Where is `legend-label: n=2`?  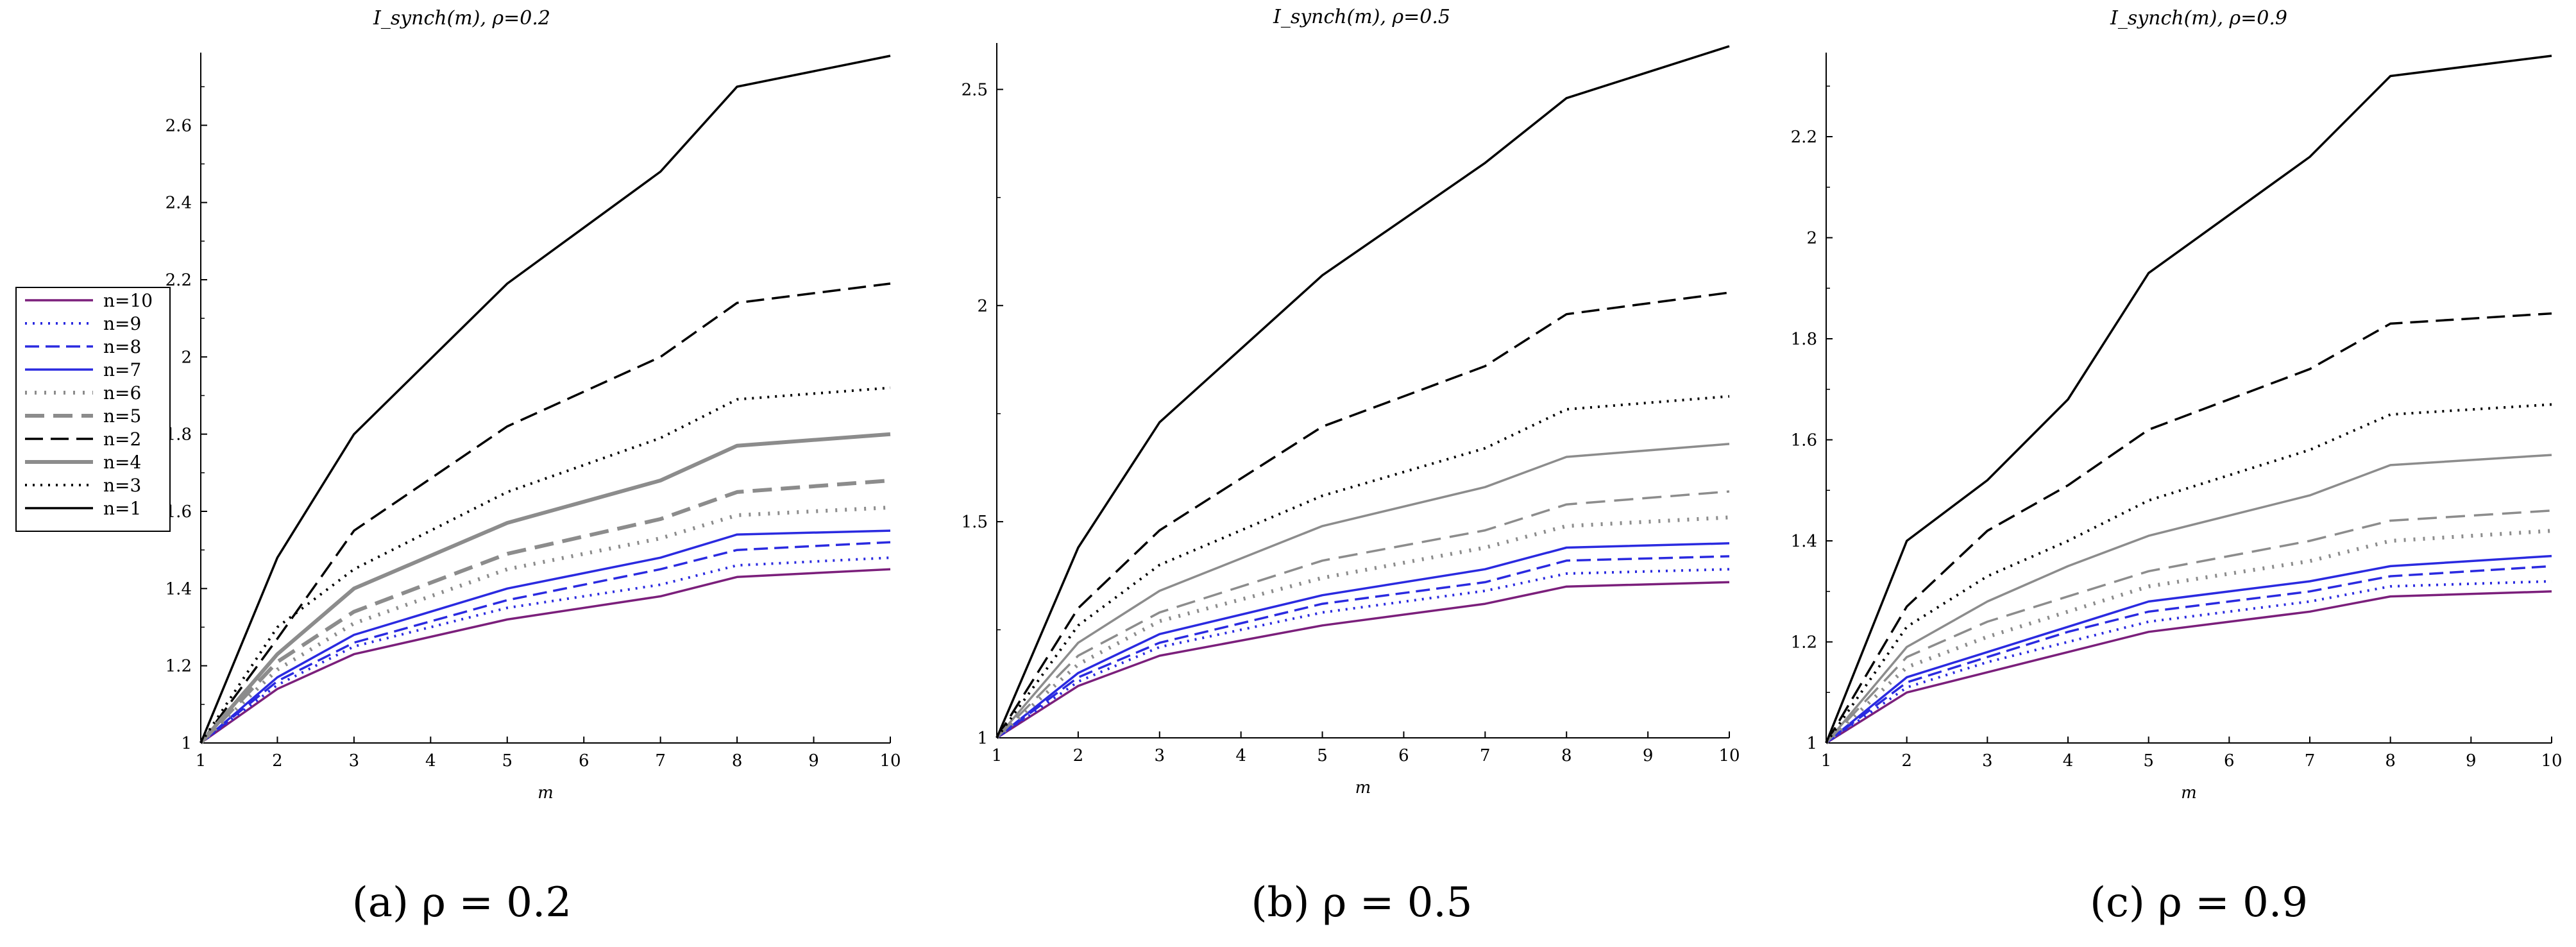 legend-label: n=2 is located at coordinates (122, 439).